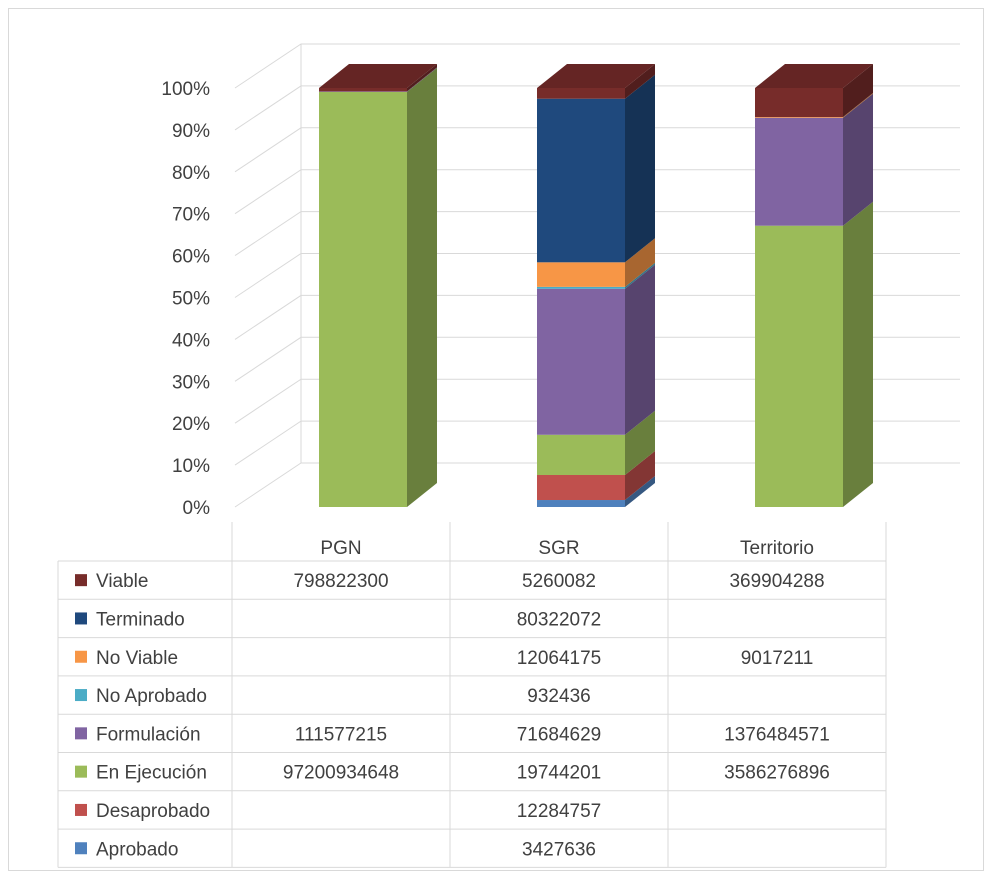  I want to click on bar-segment-pgn-en-ejecucion, so click(378, 287).